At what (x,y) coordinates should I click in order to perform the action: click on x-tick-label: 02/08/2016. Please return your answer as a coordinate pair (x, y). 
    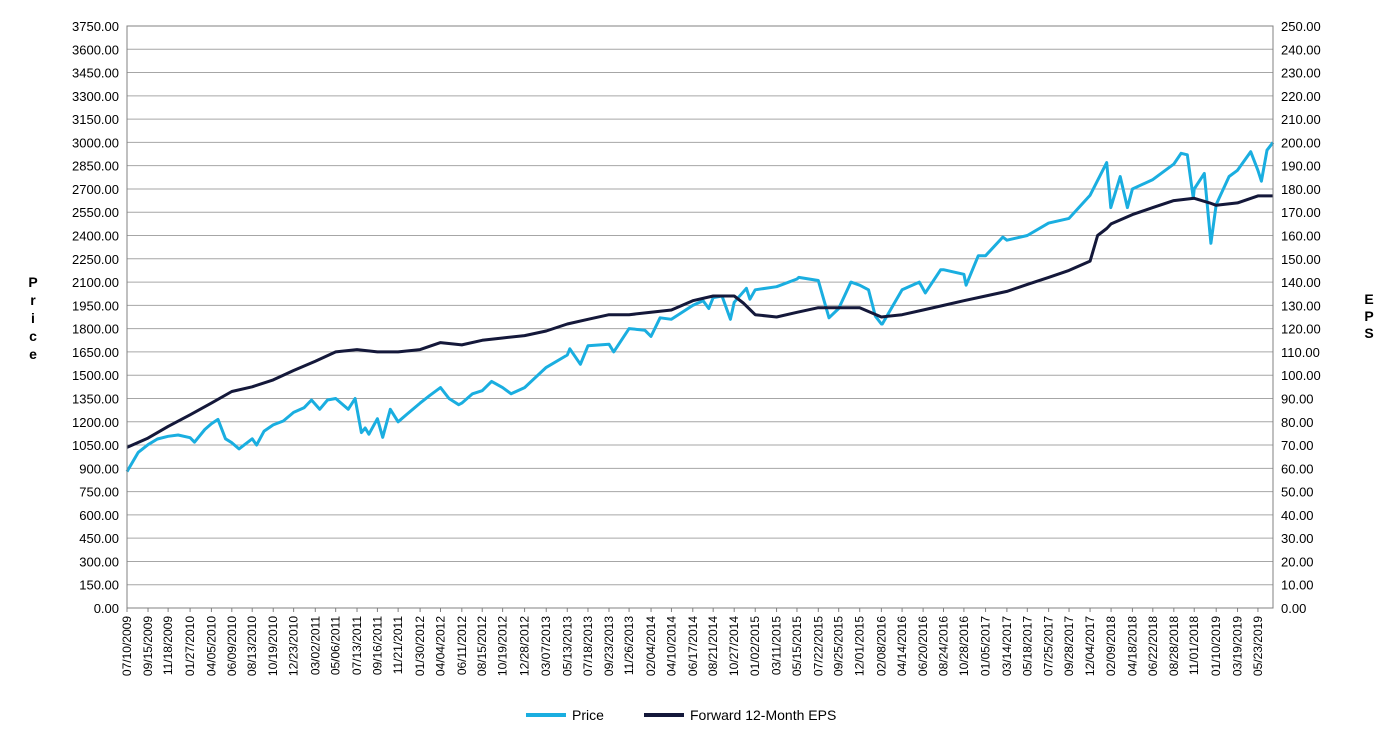
    Looking at the image, I should click on (881, 646).